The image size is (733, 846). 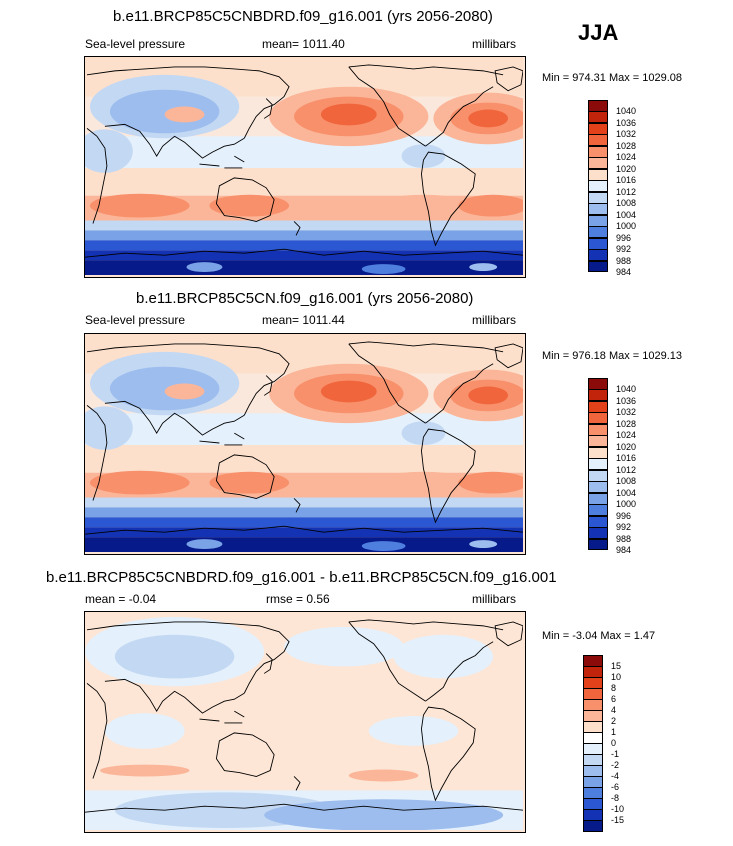 What do you see at coordinates (184, 391) in the screenshot?
I see `tibet-plateau-high` at bounding box center [184, 391].